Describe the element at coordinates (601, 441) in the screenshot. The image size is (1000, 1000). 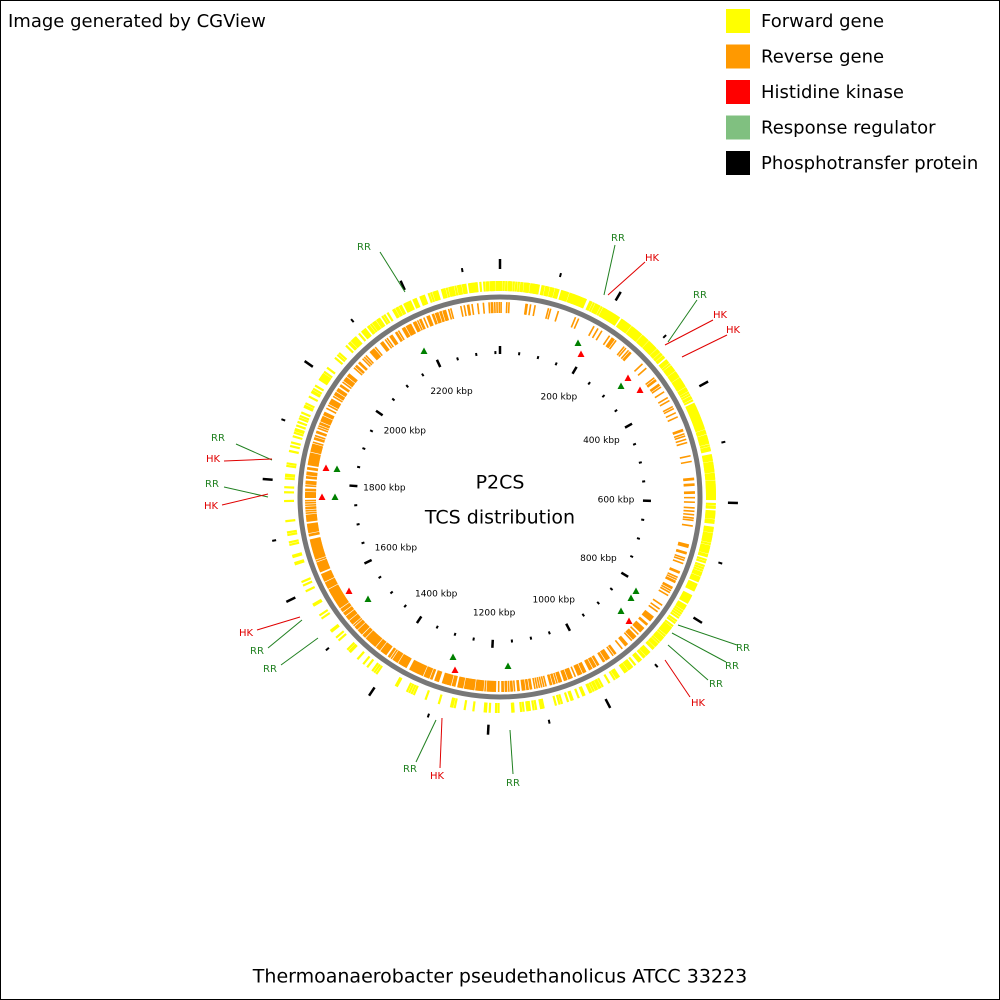
I see `tick-label: 400 kbp` at that location.